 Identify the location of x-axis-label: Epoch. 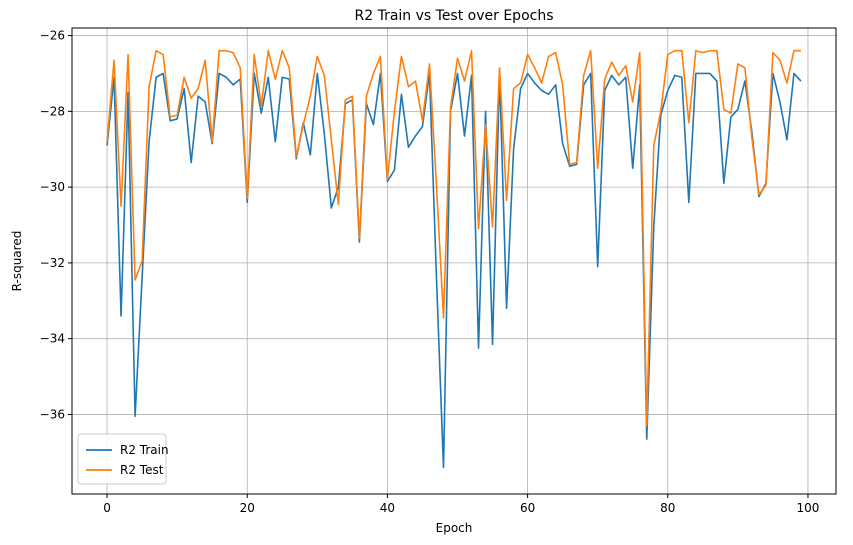
(454, 528).